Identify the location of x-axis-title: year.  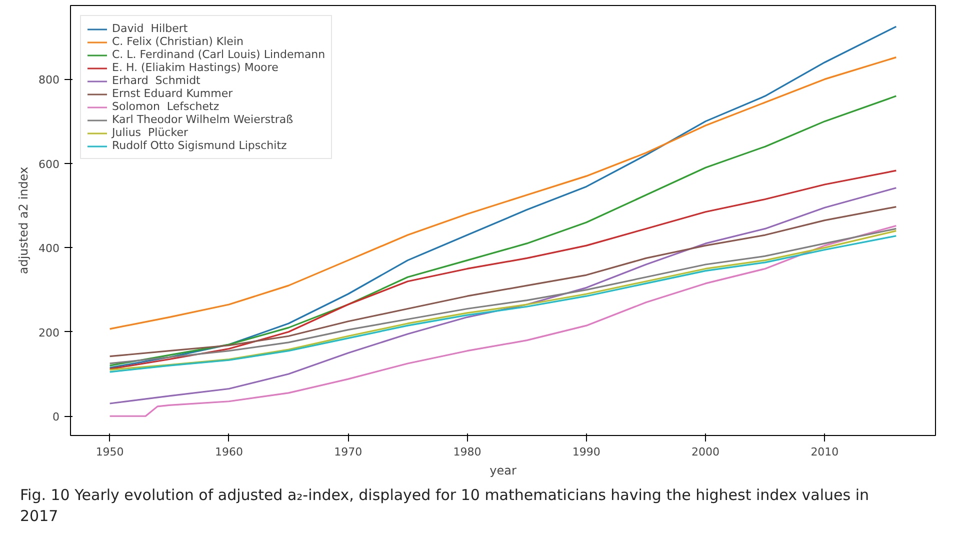
(503, 471).